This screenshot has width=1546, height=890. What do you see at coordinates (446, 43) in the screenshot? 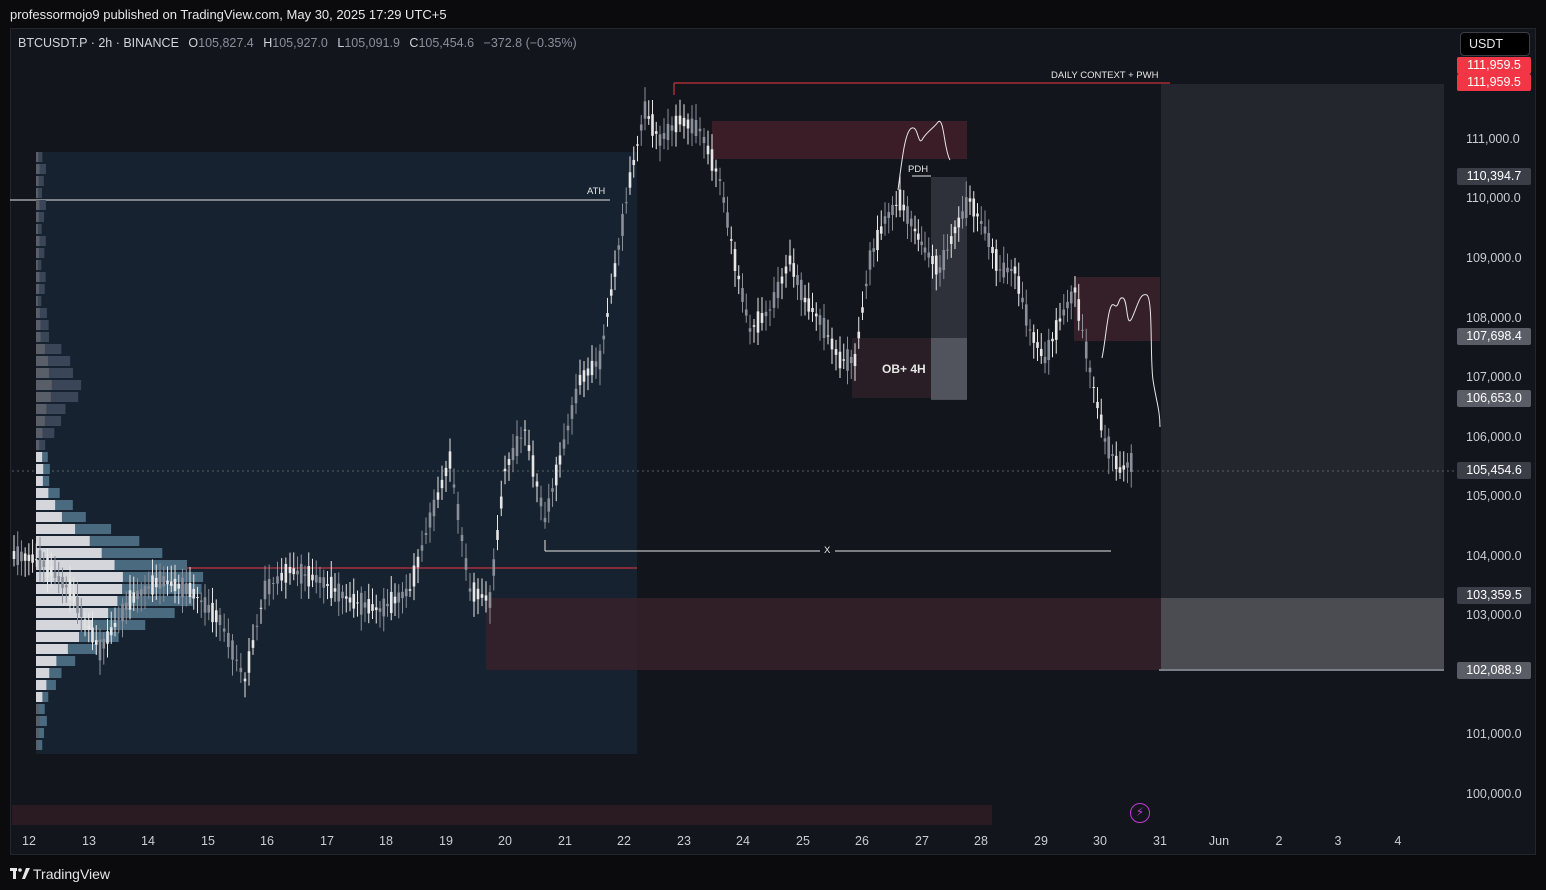
I see `close-value: 105,454.6` at bounding box center [446, 43].